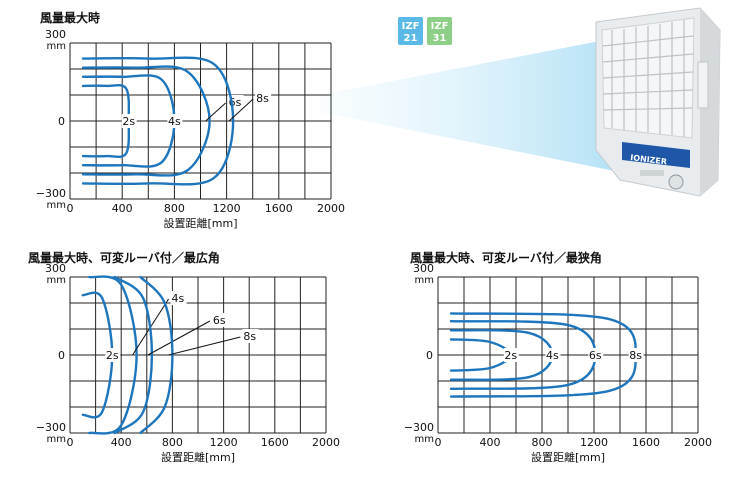 This screenshot has height=479, width=739. I want to click on chart-title: 風量最大時、可変ルーバ付／最広角, so click(124, 257).